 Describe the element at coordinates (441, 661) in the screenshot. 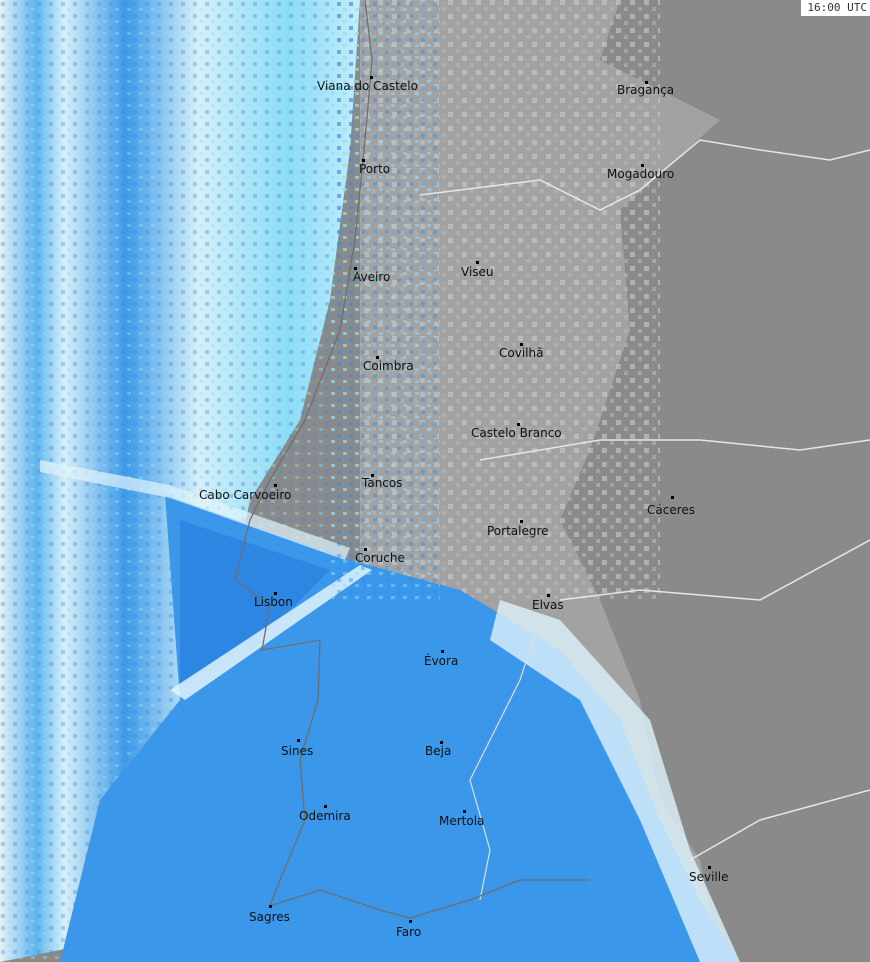

I see `city-label: Évora` at that location.